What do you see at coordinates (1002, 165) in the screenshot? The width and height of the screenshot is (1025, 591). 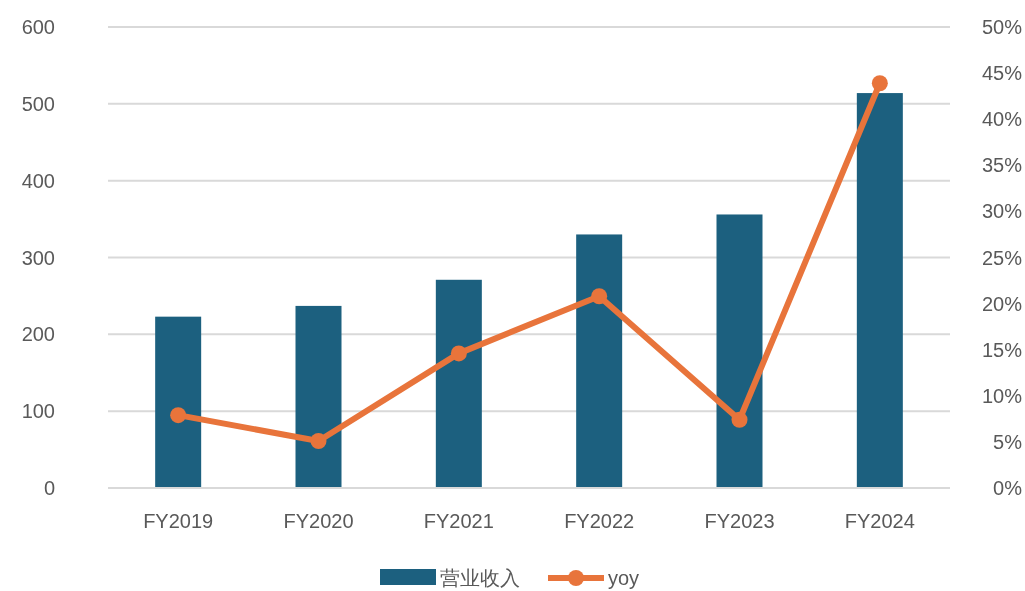 I see `y2-tick-label: 35%` at bounding box center [1002, 165].